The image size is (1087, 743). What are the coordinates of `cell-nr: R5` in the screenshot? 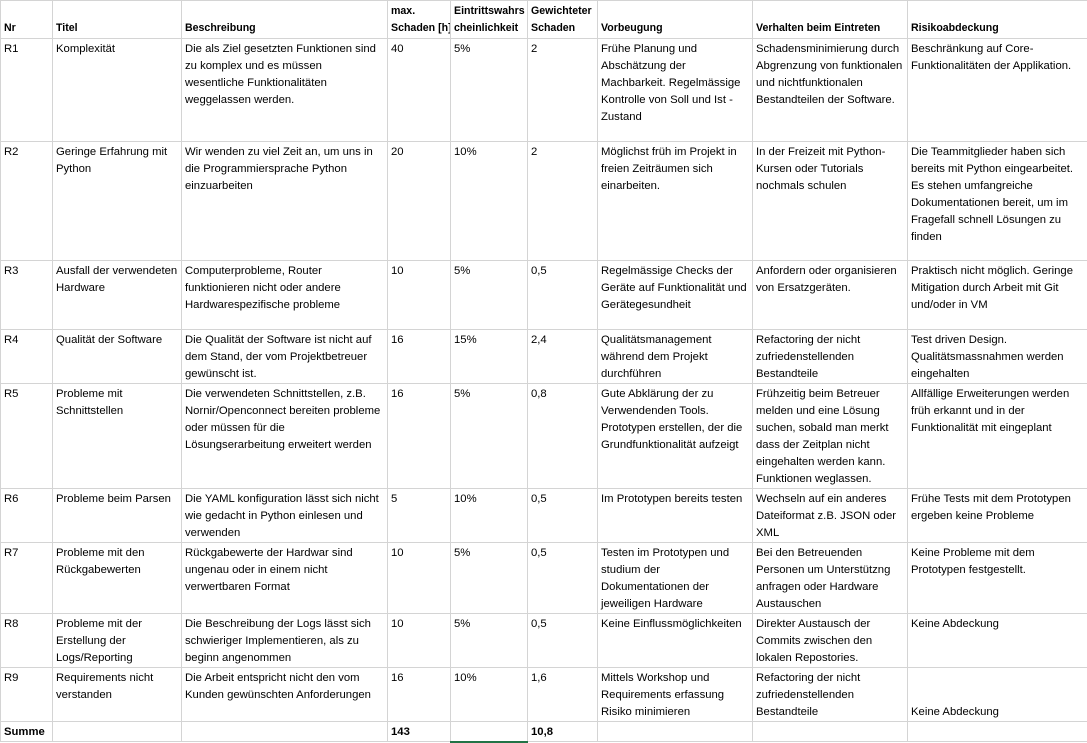 It's located at (27, 436).